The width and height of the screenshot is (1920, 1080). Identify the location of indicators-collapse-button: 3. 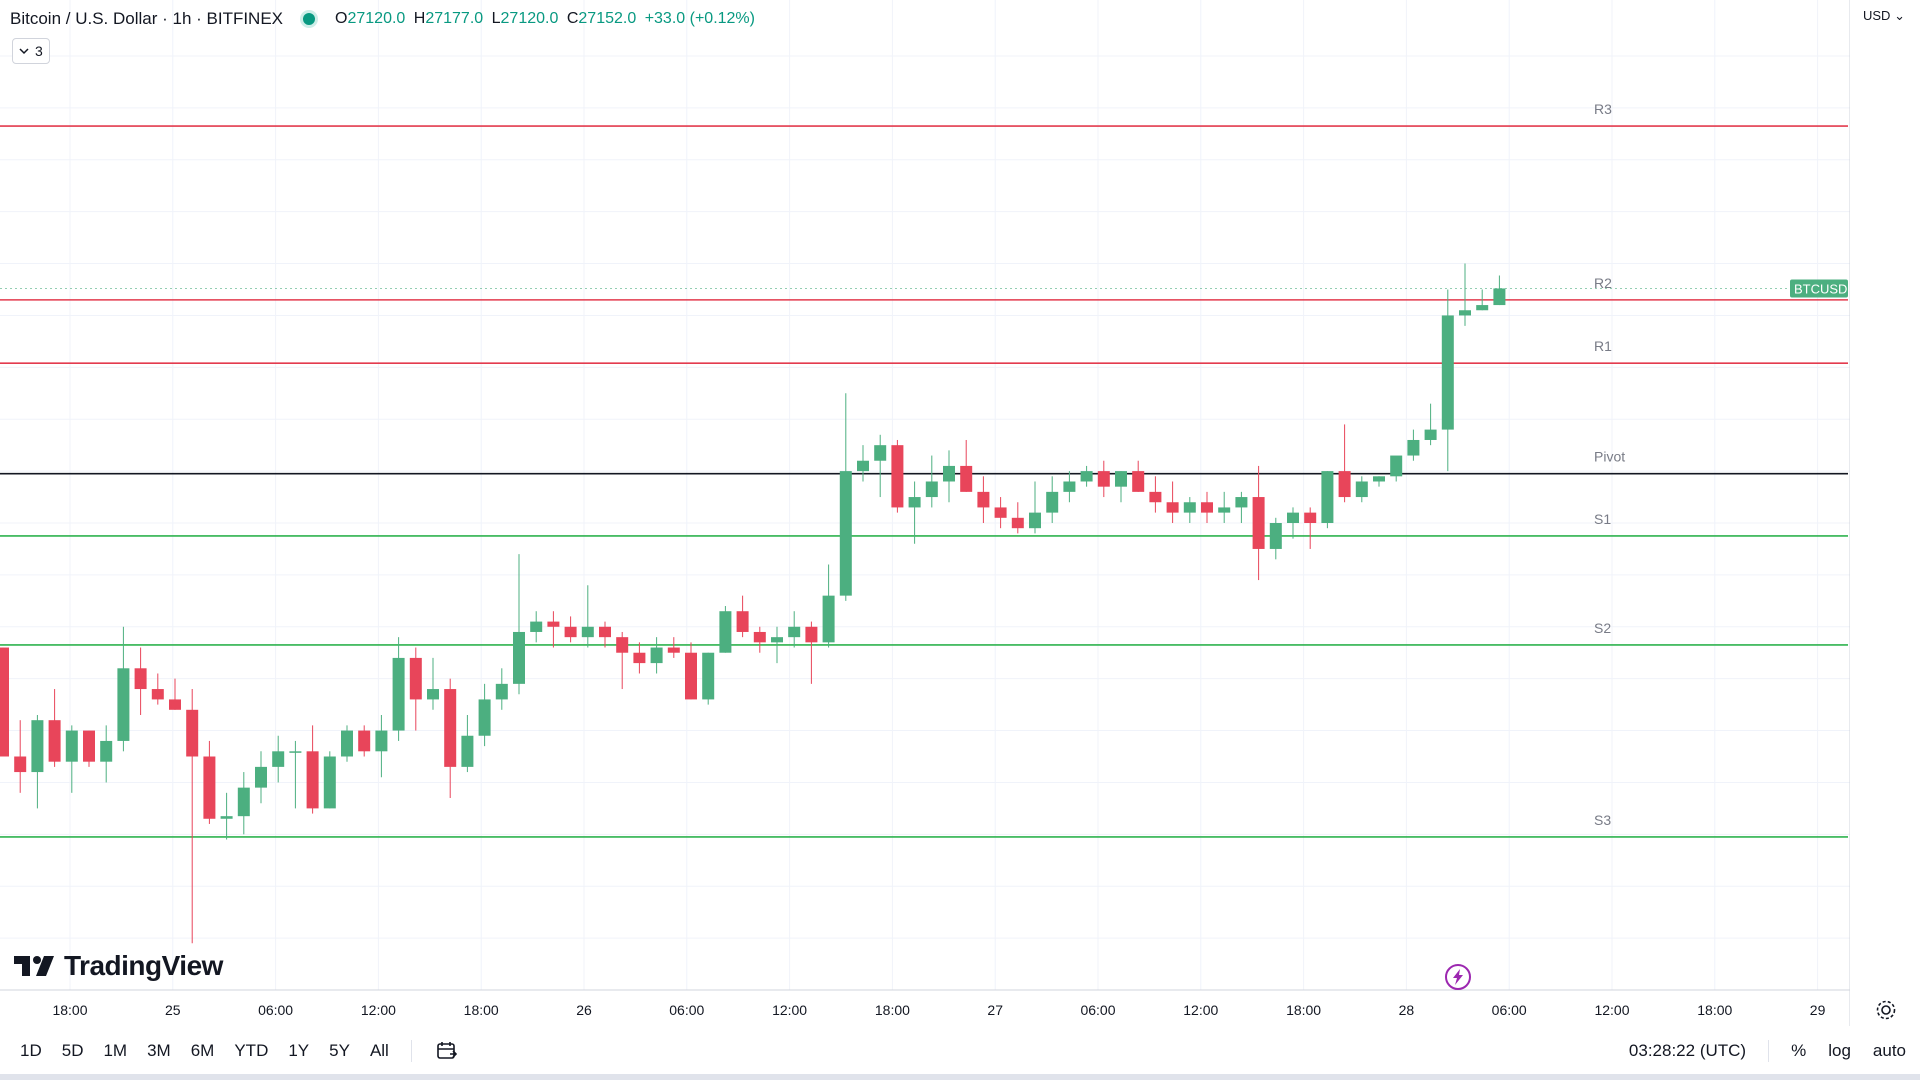
(31, 51).